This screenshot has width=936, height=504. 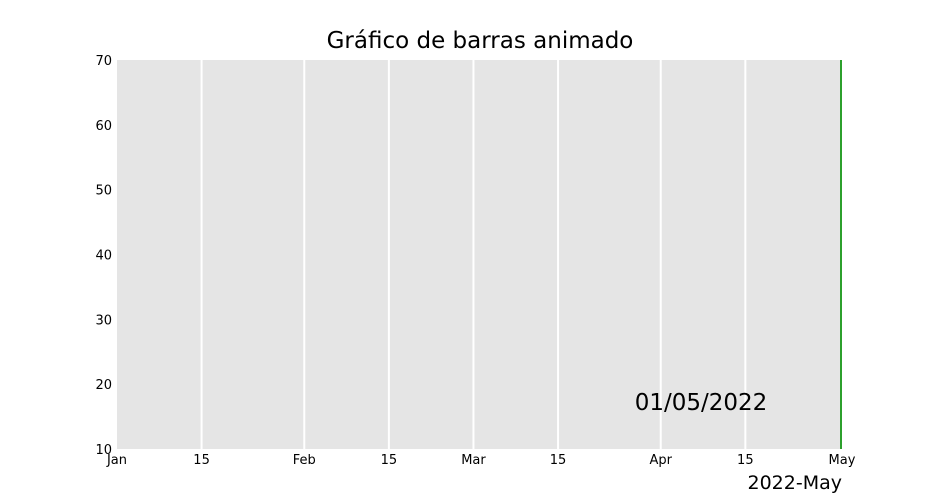 What do you see at coordinates (103, 320) in the screenshot?
I see `y-tick-label: 30` at bounding box center [103, 320].